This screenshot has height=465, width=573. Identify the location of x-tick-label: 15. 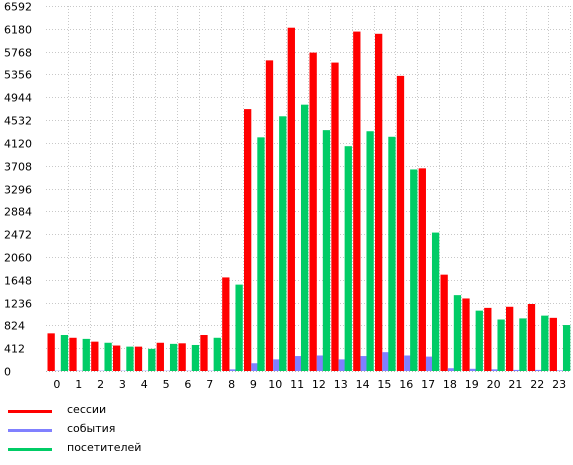
(384, 384).